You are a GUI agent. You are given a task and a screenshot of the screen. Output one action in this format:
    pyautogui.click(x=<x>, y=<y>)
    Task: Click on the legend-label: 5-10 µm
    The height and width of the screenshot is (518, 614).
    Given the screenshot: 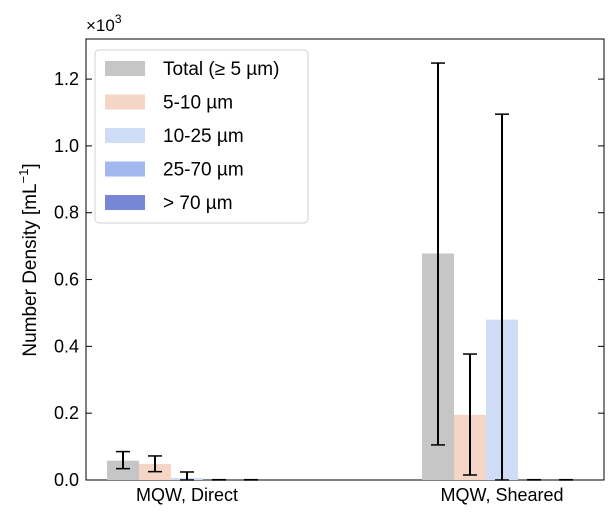 What is the action you would take?
    pyautogui.click(x=198, y=103)
    